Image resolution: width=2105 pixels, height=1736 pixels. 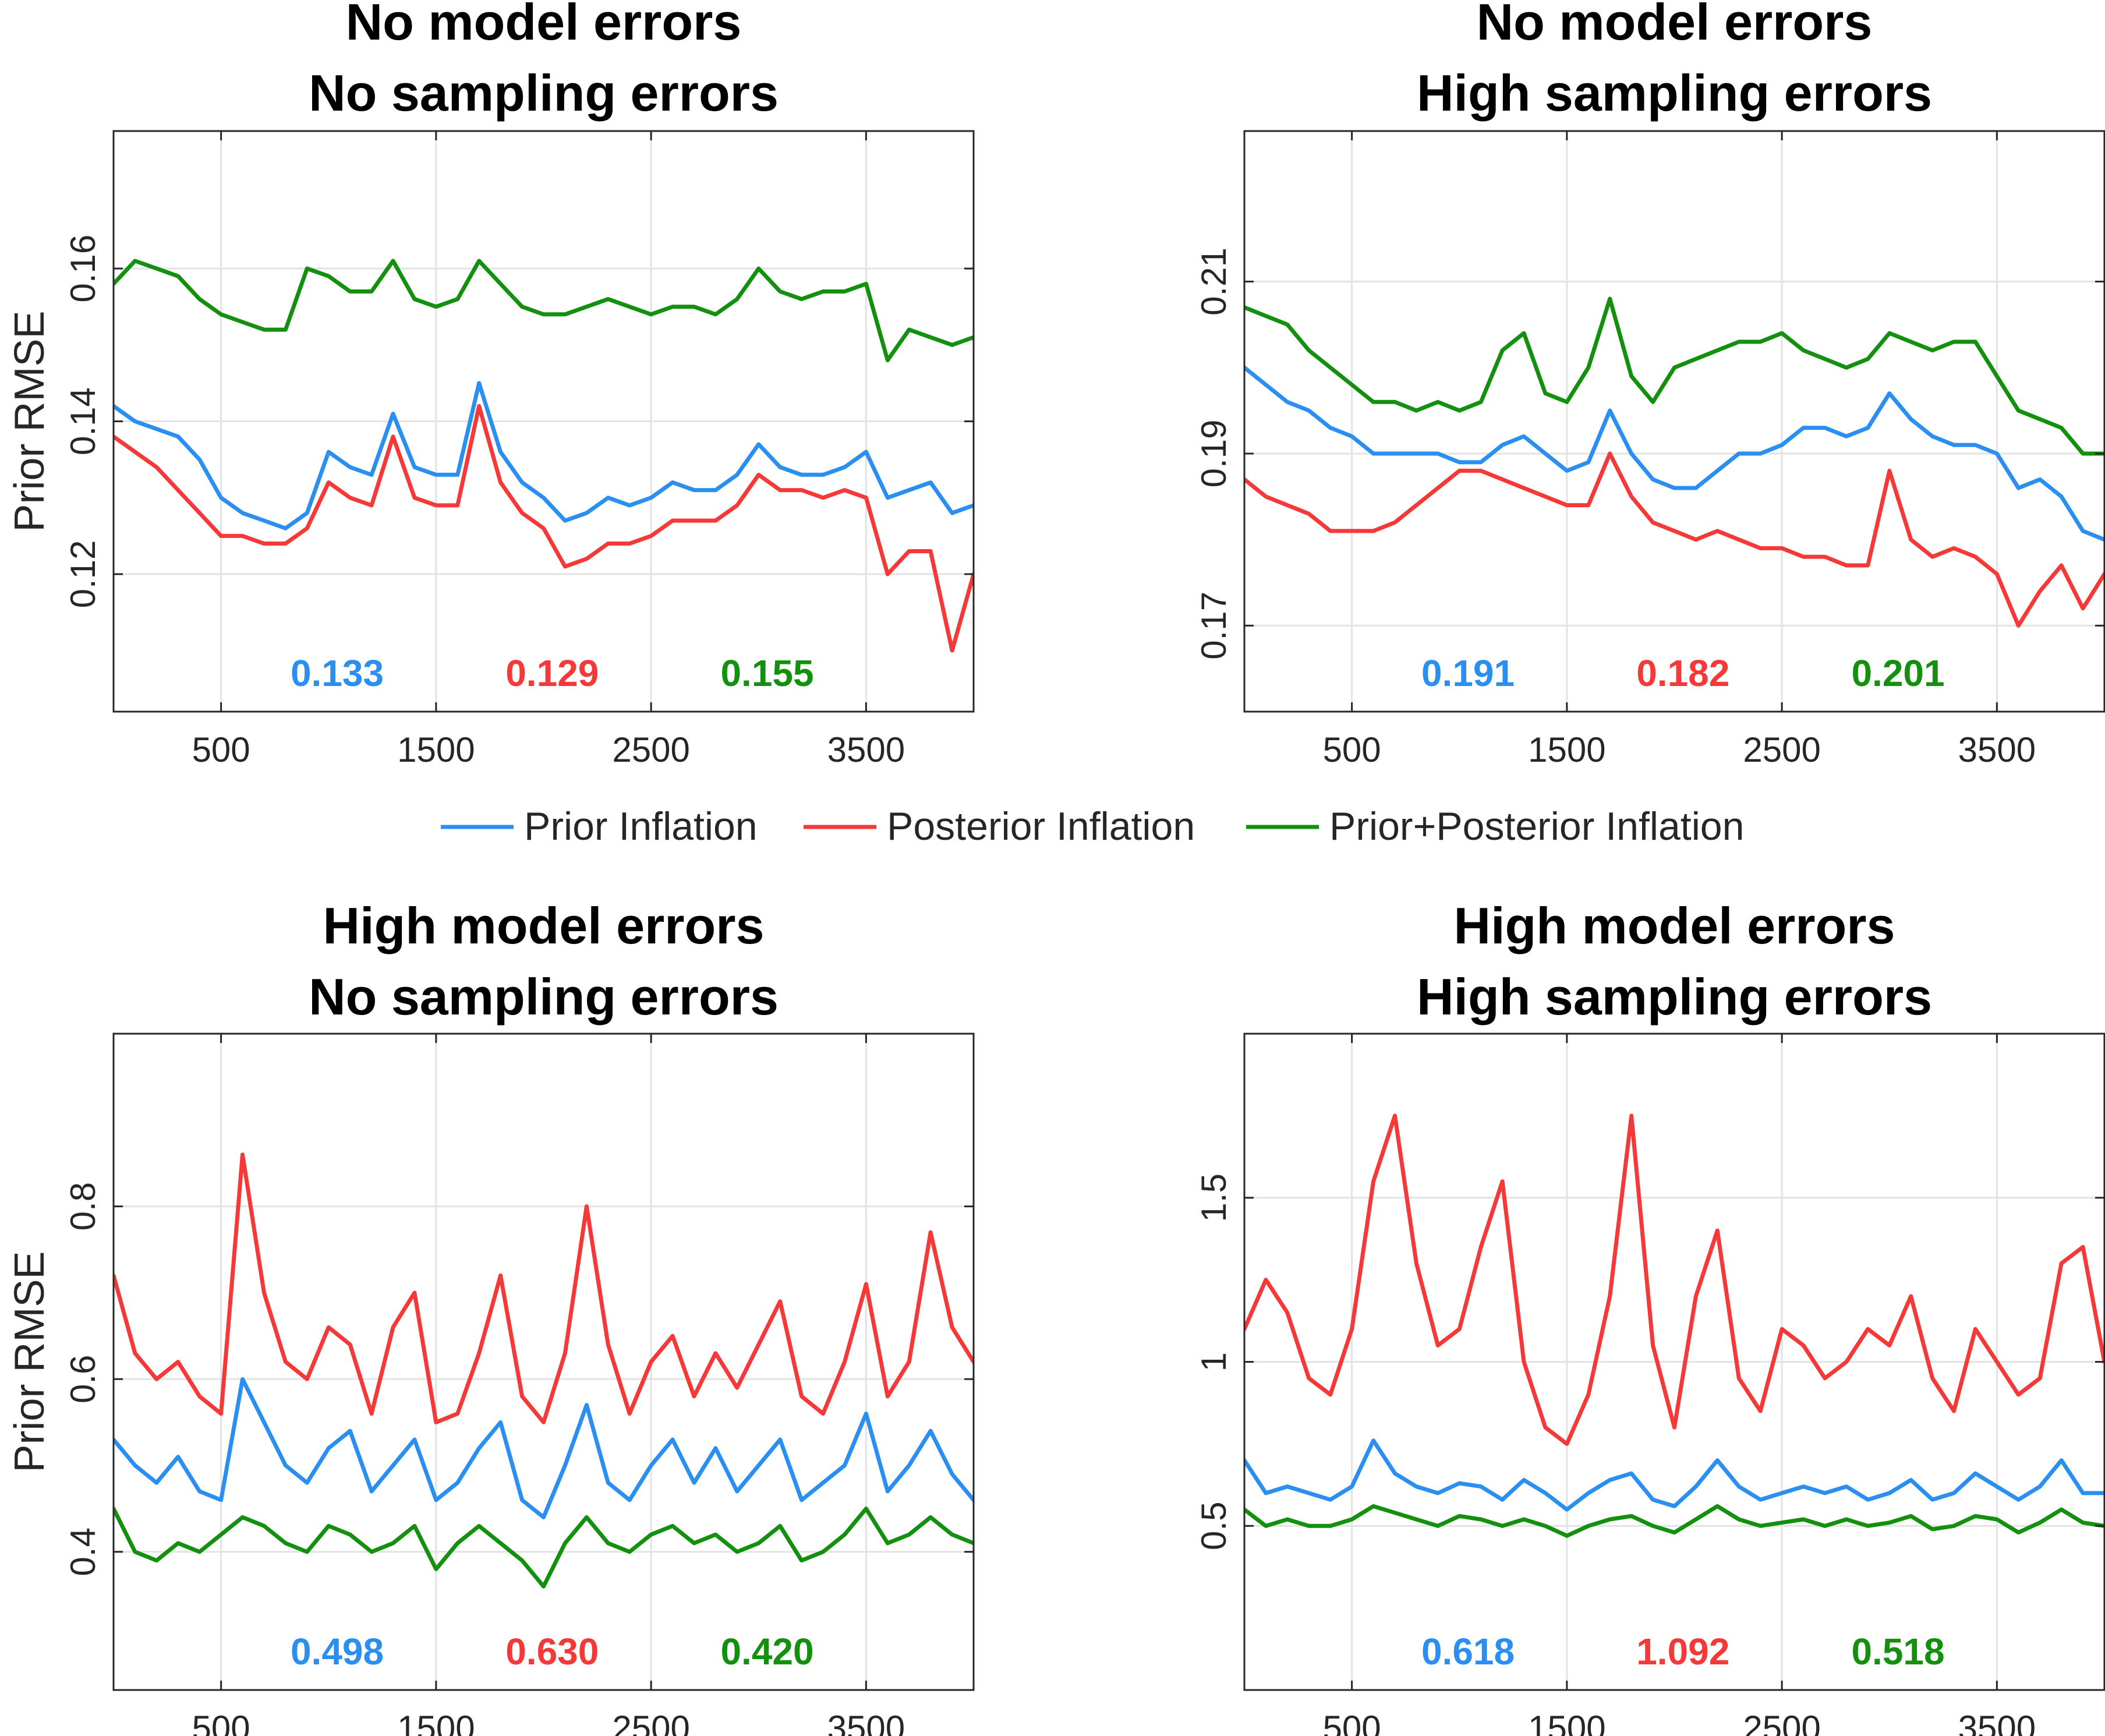 What do you see at coordinates (1682, 673) in the screenshot?
I see `mean-rmse-annotation: 0.182` at bounding box center [1682, 673].